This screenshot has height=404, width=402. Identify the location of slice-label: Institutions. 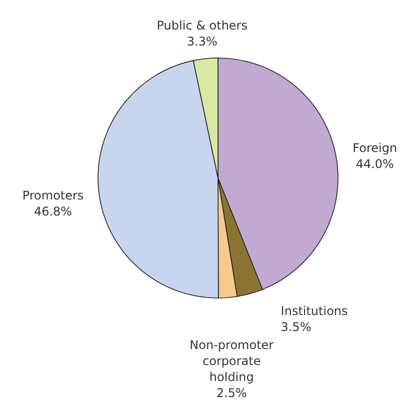
(314, 311).